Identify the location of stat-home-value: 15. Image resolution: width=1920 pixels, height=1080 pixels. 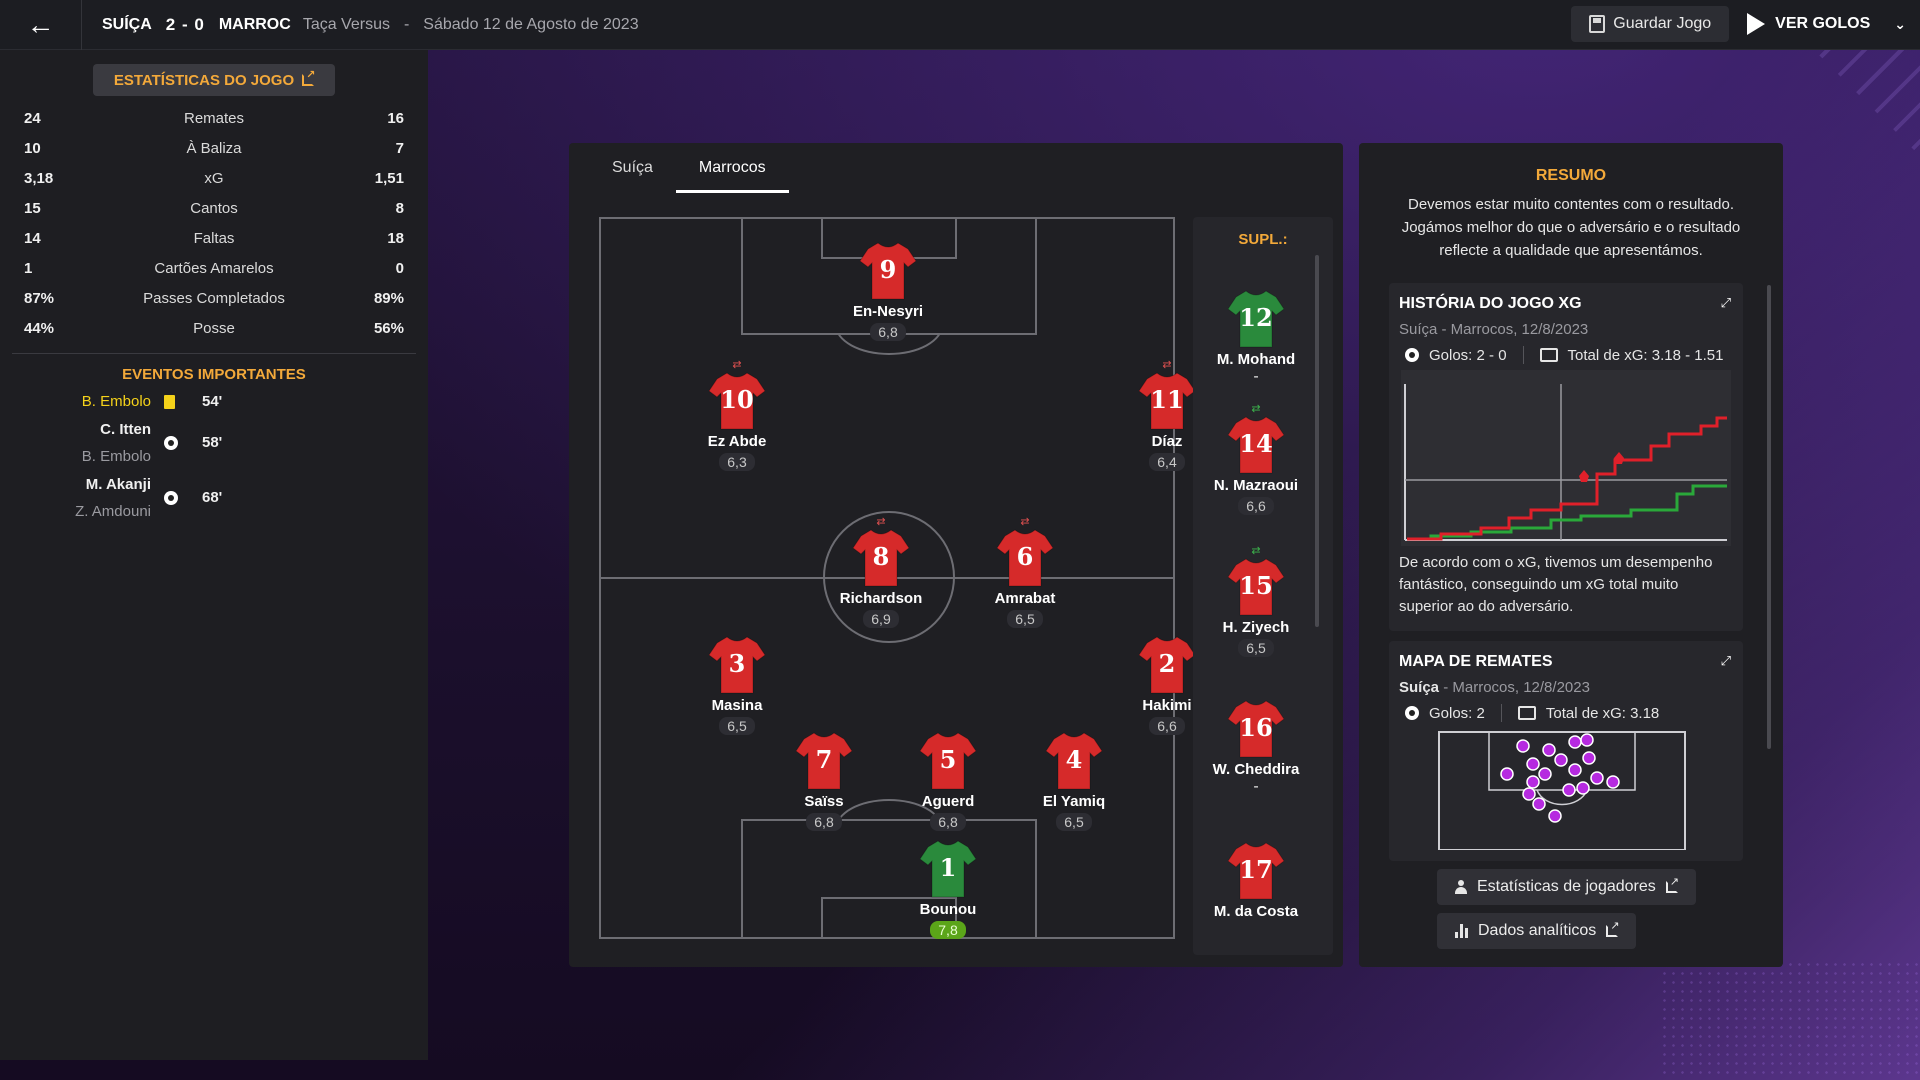
(32, 208).